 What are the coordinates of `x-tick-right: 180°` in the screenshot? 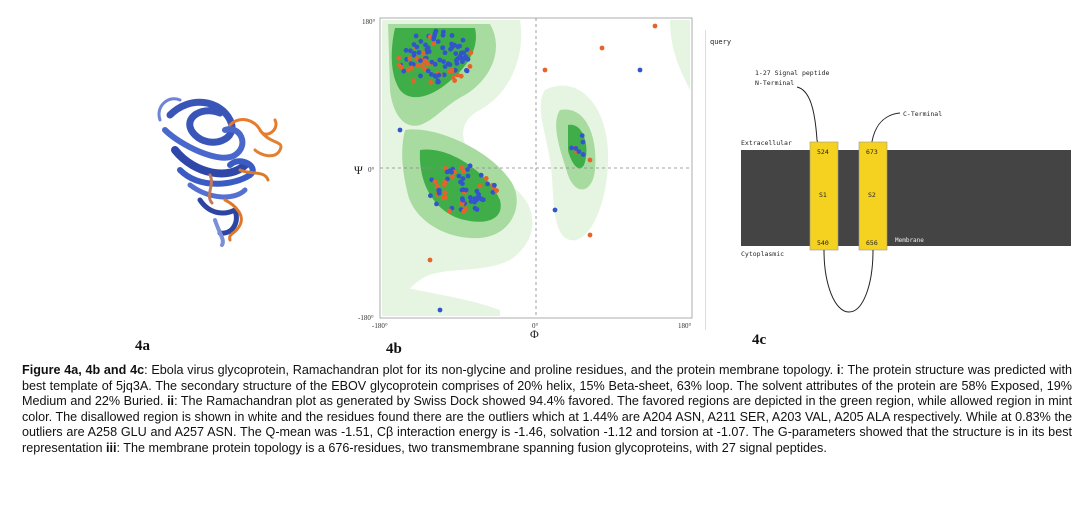 It's located at (685, 326).